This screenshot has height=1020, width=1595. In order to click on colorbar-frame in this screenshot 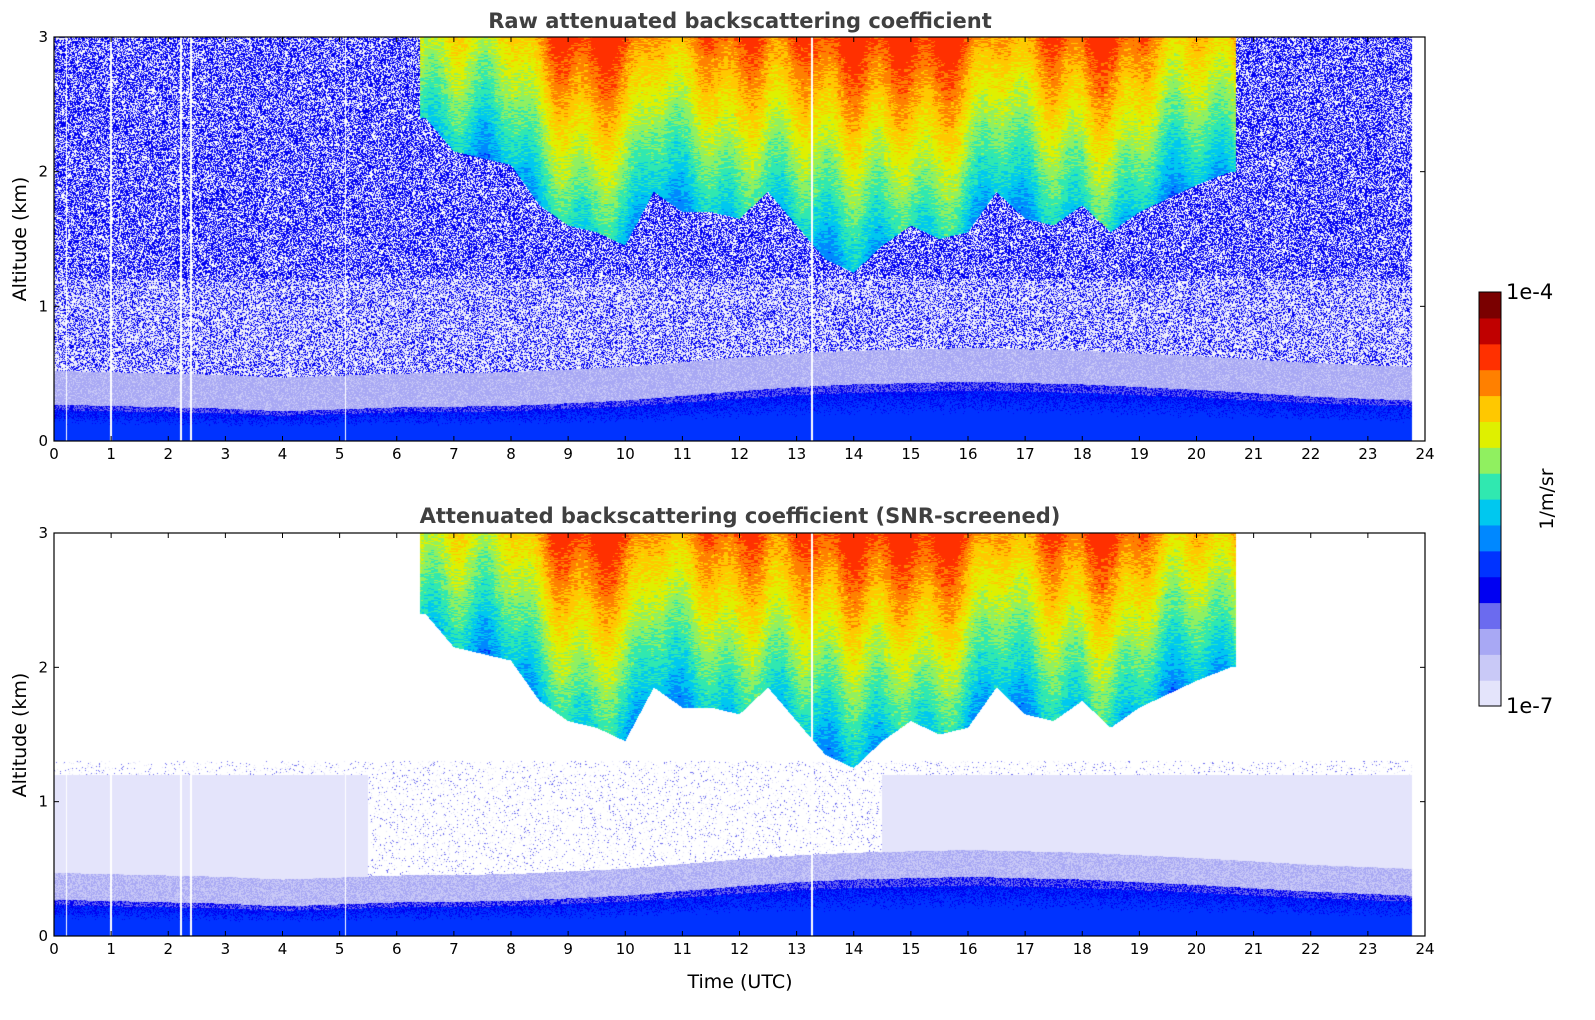, I will do `click(1490, 499)`.